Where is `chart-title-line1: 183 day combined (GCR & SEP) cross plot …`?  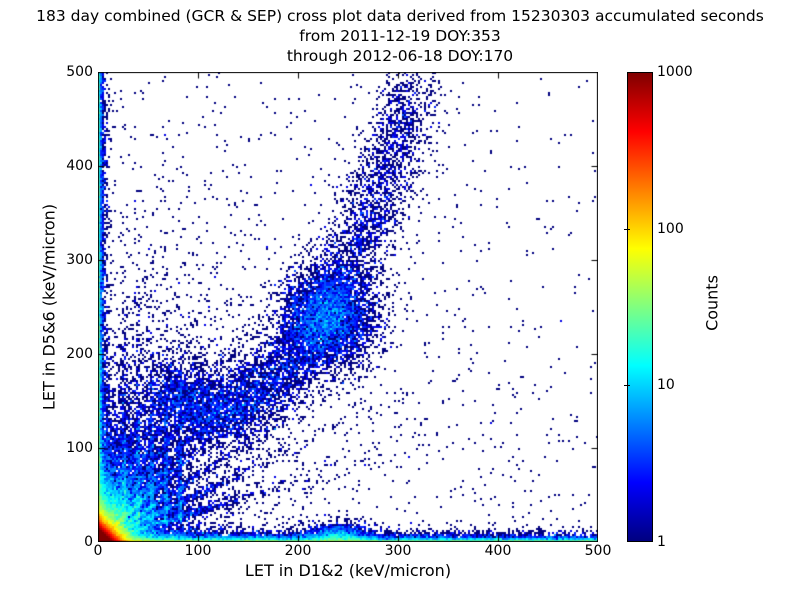
chart-title-line1: 183 day combined (GCR & SEP) cross plot … is located at coordinates (400, 16).